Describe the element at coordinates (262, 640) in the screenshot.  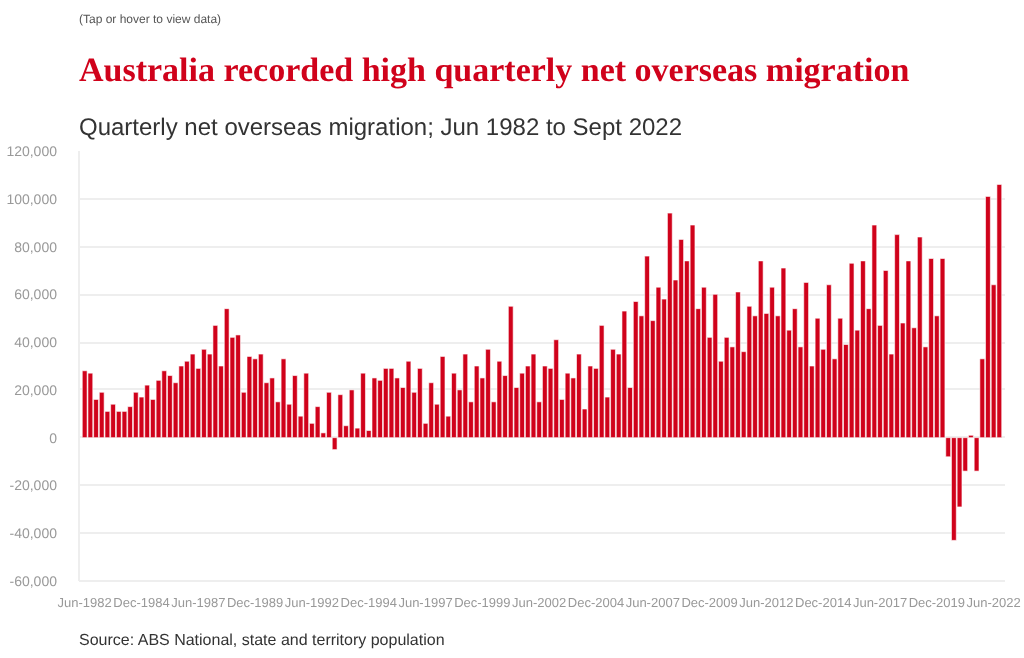
I see `source-note: Source: ABS National, state and territory population` at that location.